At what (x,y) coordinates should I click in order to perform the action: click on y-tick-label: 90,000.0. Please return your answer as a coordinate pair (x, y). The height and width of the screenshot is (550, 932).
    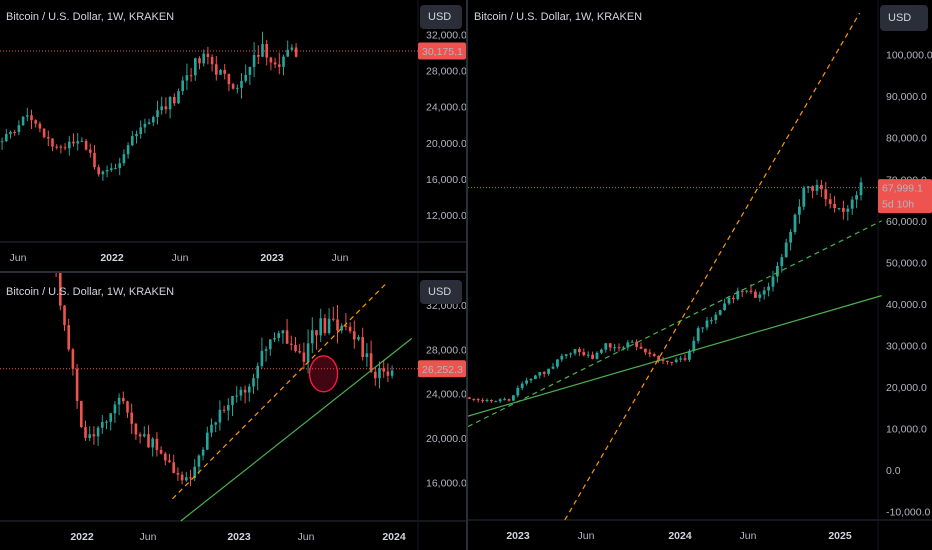
    Looking at the image, I should click on (906, 97).